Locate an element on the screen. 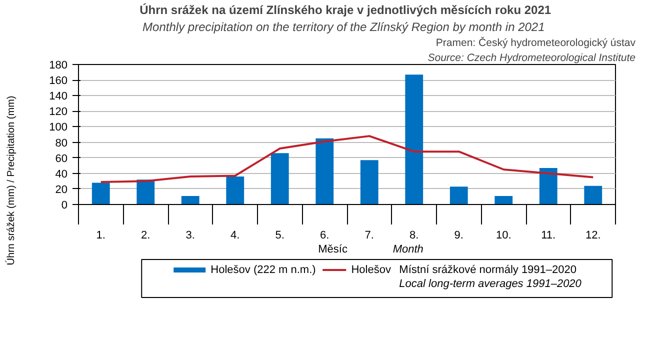  x-tick-label: 10. is located at coordinates (504, 236).